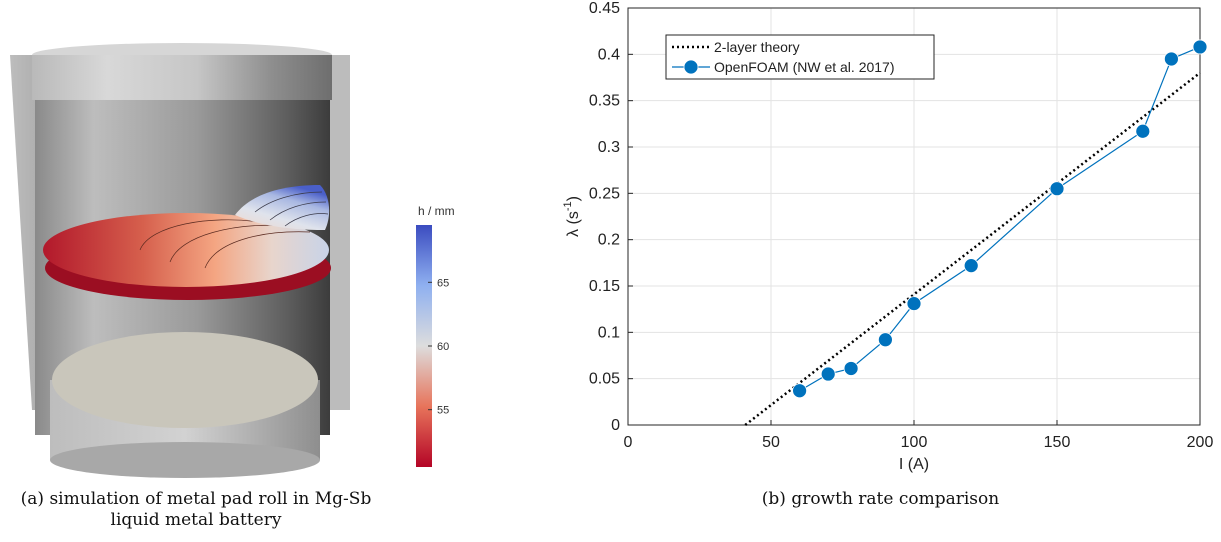  I want to click on caption-a-line2: liquid metal battery, so click(196, 520).